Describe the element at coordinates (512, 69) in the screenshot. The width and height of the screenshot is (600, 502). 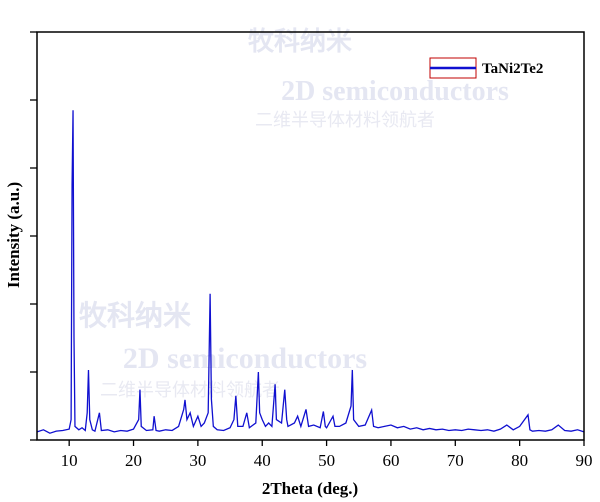
I see `legend-label: TaNi2Te2` at that location.